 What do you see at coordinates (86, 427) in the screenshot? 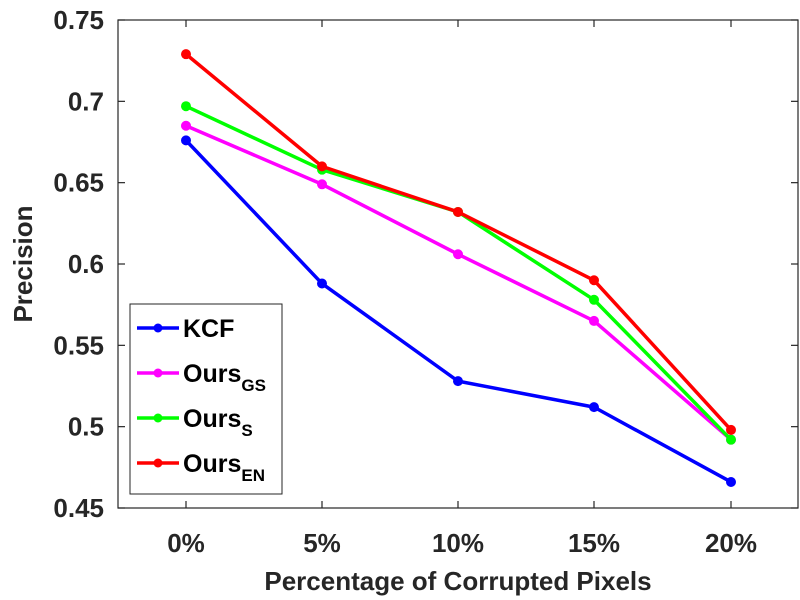
I see `y-tick-label: 0.5` at bounding box center [86, 427].